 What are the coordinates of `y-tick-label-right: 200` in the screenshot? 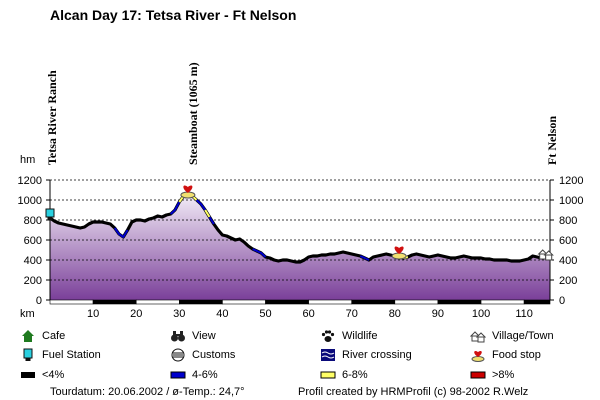 It's located at (568, 281).